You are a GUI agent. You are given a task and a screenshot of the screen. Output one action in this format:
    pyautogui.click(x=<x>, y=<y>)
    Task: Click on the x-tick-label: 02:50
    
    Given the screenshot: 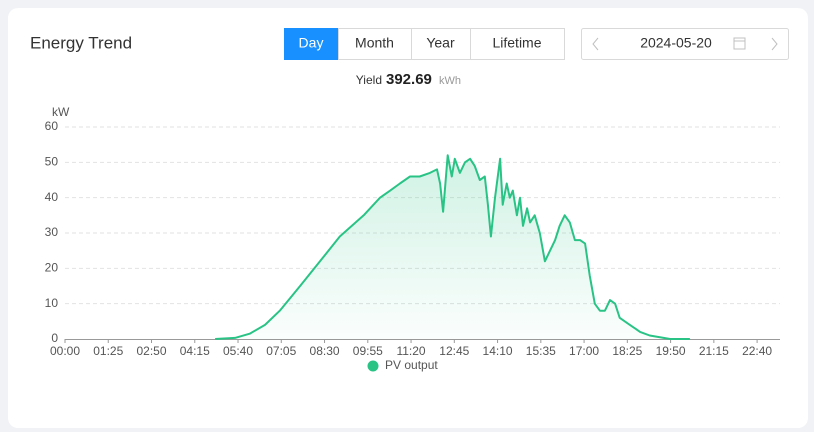 What is the action you would take?
    pyautogui.click(x=151, y=351)
    